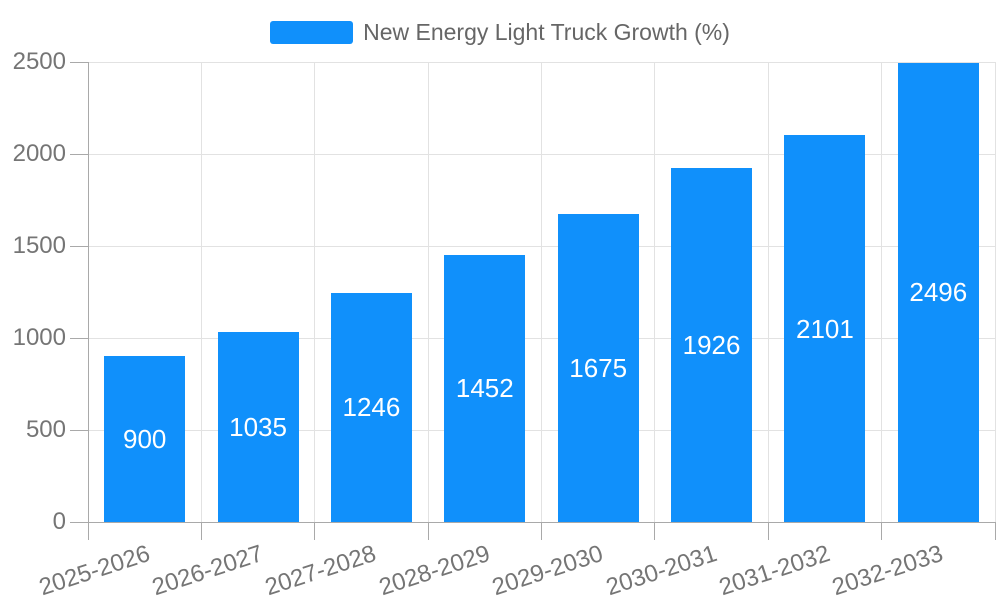 This screenshot has height=600, width=1000. What do you see at coordinates (39, 337) in the screenshot?
I see `y-axis-label: 1000` at bounding box center [39, 337].